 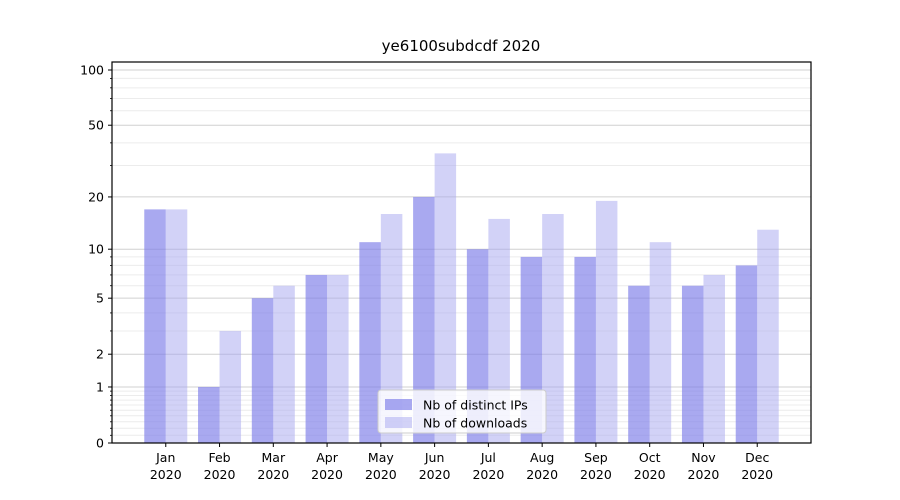 What do you see at coordinates (746, 354) in the screenshot?
I see `bar-dec-distinct-ips` at bounding box center [746, 354].